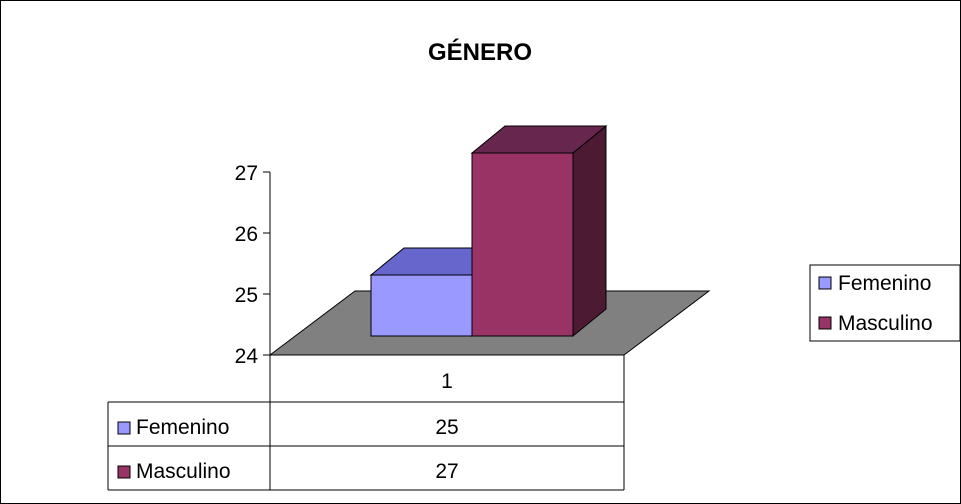 Image resolution: width=961 pixels, height=504 pixels. Describe the element at coordinates (247, 356) in the screenshot. I see `y-tick-label: 24` at that location.